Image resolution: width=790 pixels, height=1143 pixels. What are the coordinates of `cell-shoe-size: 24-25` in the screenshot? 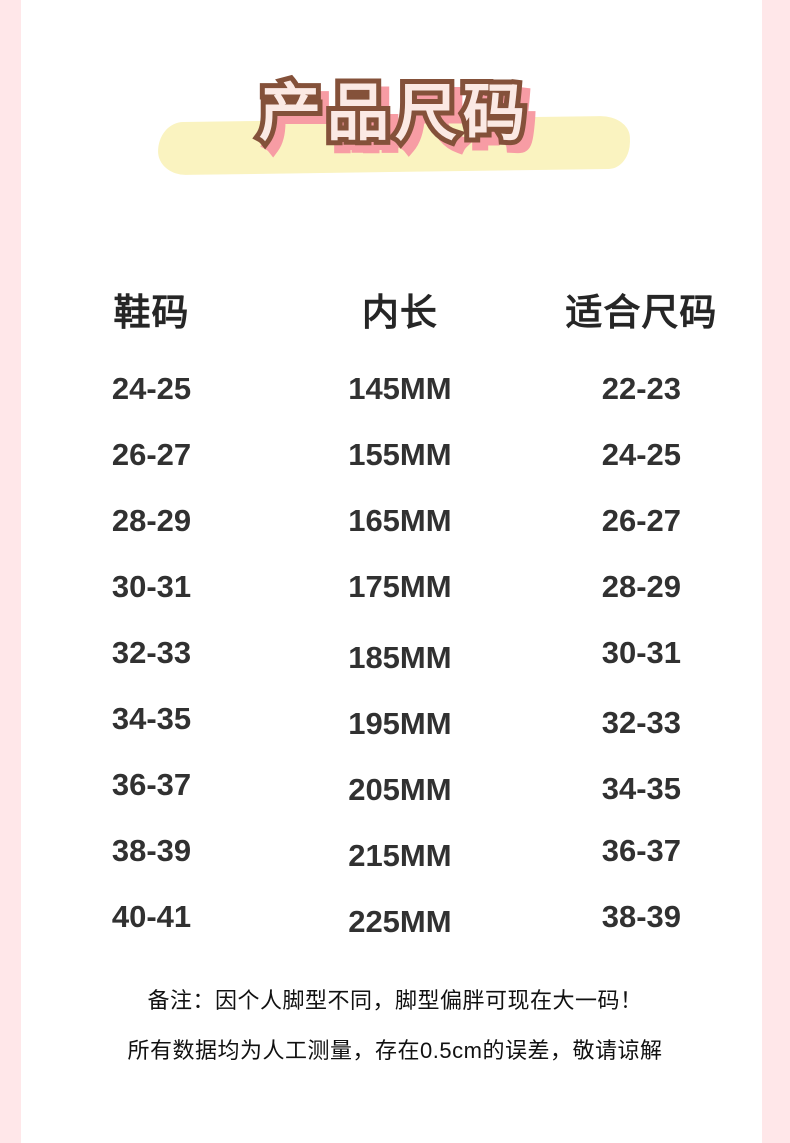 It's located at (151, 388).